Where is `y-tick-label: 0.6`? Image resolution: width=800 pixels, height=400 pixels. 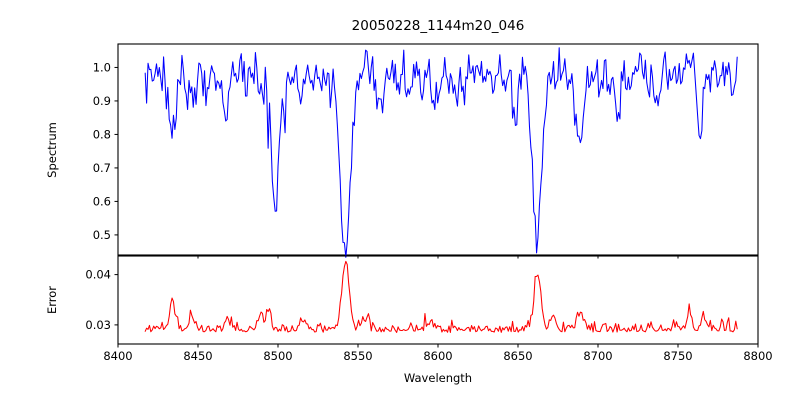
y-tick-label: 0.6 is located at coordinates (102, 201).